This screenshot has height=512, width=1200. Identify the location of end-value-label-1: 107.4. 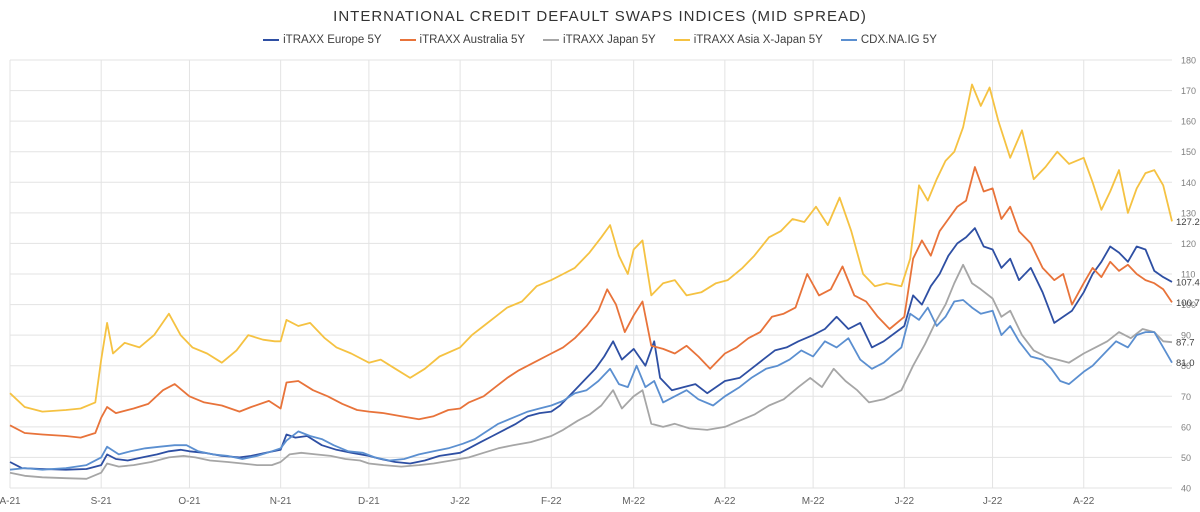
(1188, 282).